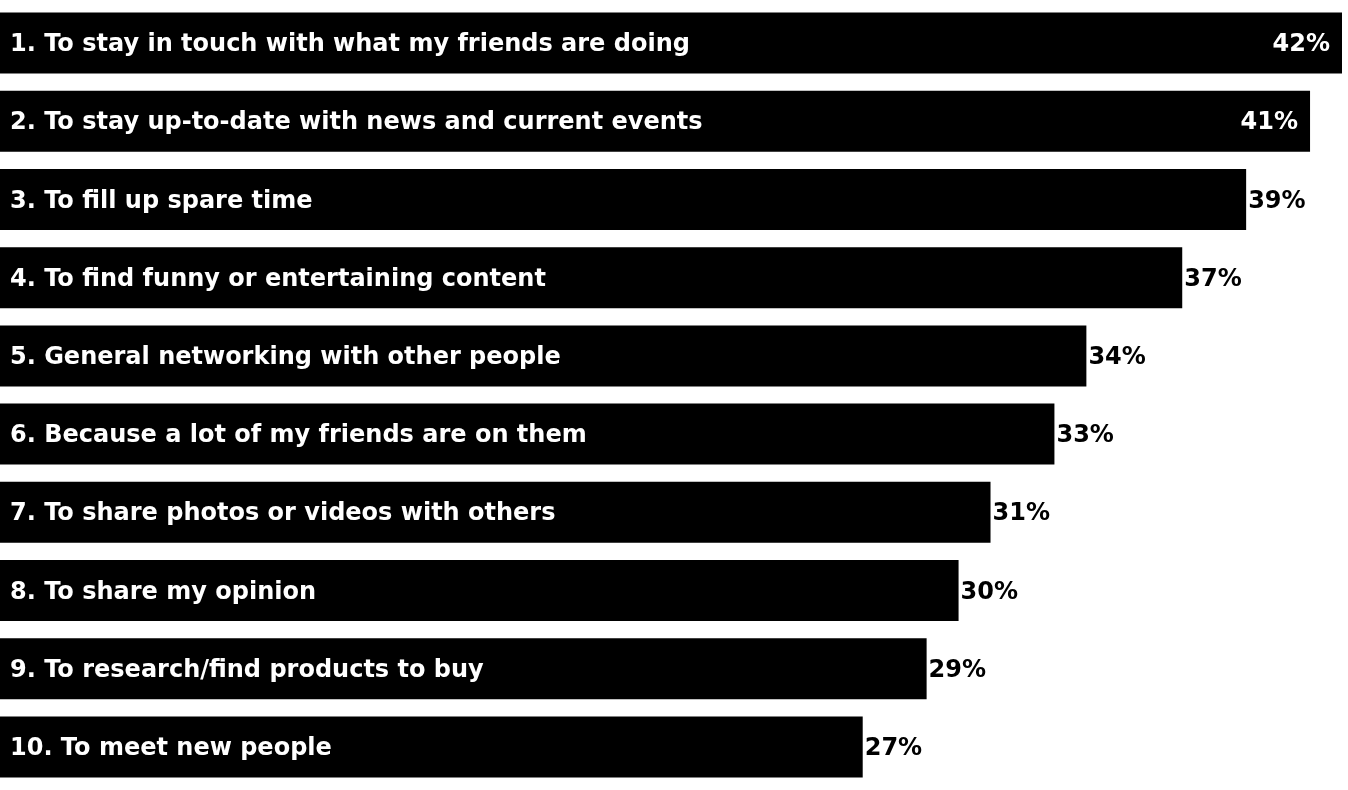 This screenshot has width=1348, height=790. What do you see at coordinates (957, 668) in the screenshot?
I see `data-label: 29%` at bounding box center [957, 668].